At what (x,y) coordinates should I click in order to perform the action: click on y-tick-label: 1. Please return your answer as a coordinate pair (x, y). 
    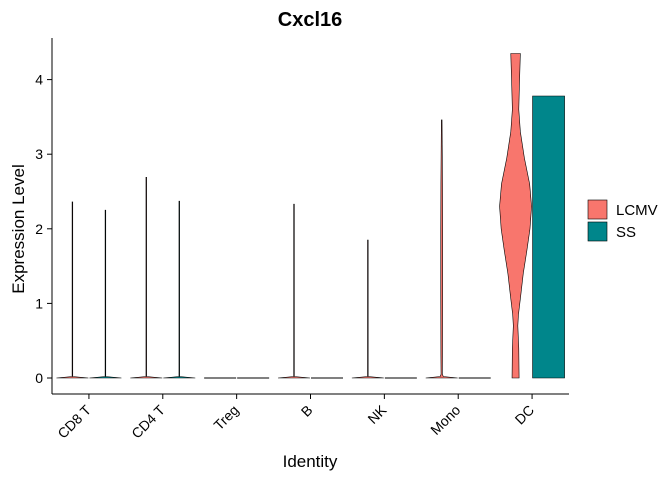
    Looking at the image, I should click on (39, 303).